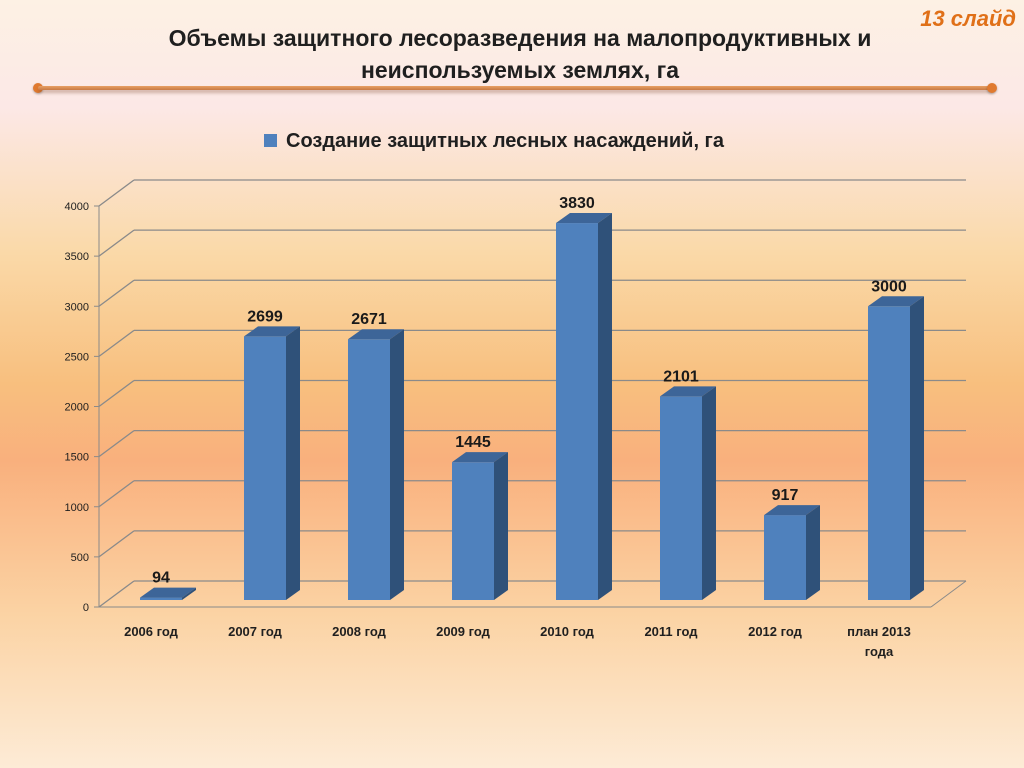 The height and width of the screenshot is (768, 1024). What do you see at coordinates (359, 631) in the screenshot?
I see `x-tick-label: 2008 год` at bounding box center [359, 631].